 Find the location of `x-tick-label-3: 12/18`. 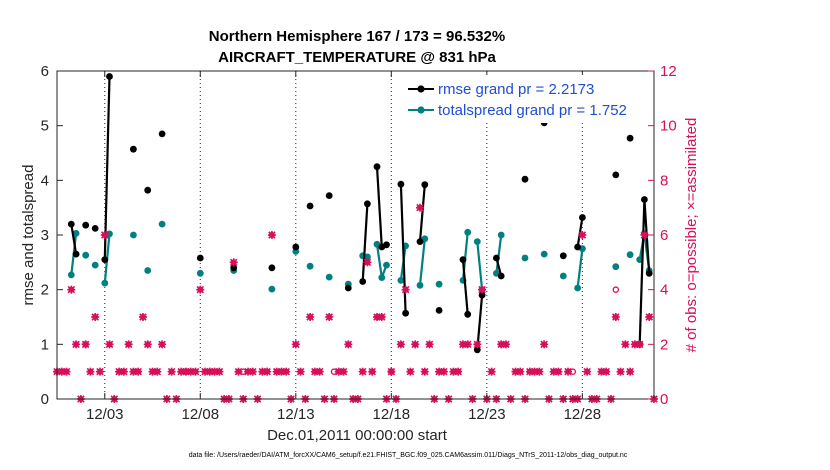

x-tick-label-3: 12/18 is located at coordinates (392, 414).